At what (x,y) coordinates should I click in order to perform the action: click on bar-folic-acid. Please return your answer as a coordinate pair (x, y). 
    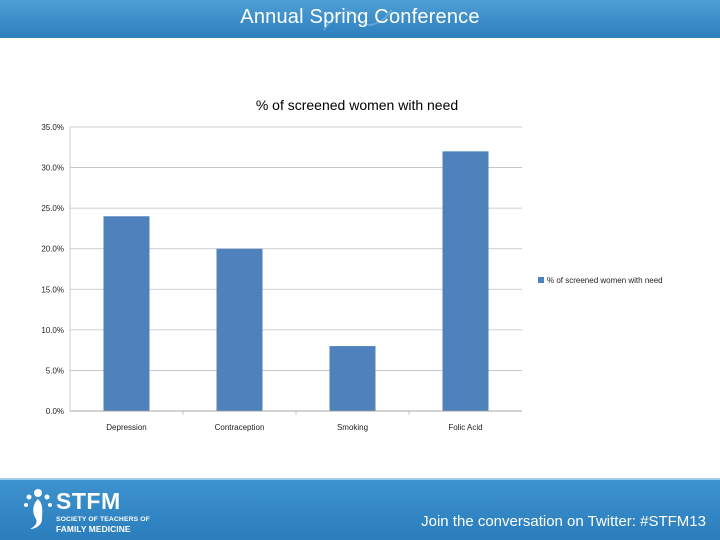
    Looking at the image, I should click on (465, 281).